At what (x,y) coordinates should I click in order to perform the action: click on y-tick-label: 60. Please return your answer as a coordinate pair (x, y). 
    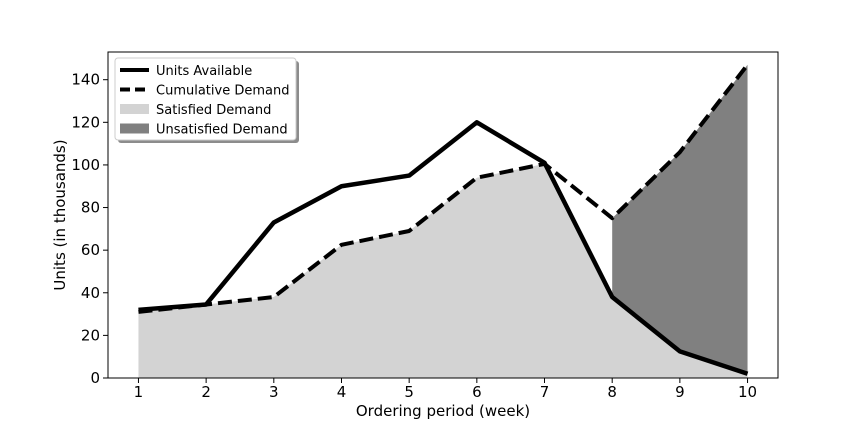
    Looking at the image, I should click on (90, 250).